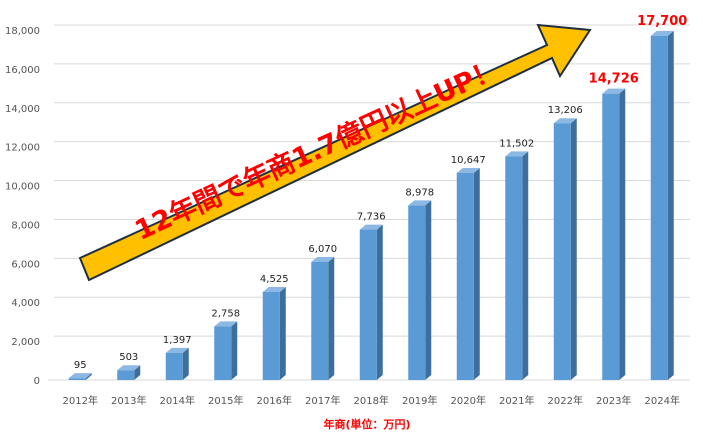 The width and height of the screenshot is (703, 443). I want to click on data-label: 4,525, so click(274, 279).